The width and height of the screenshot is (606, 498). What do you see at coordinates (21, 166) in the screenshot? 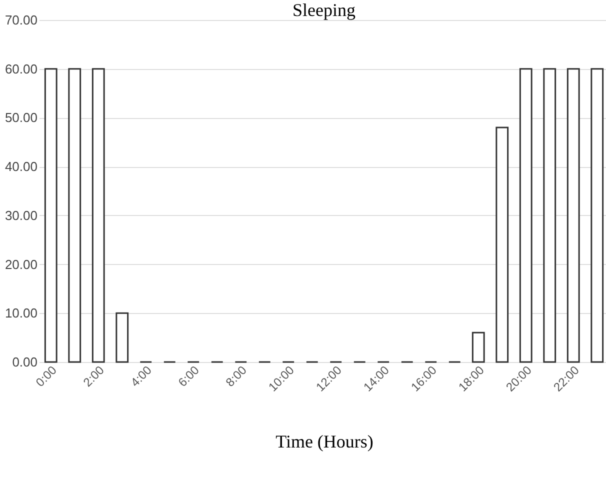
I see `y-tick-label: 40.00` at bounding box center [21, 166].